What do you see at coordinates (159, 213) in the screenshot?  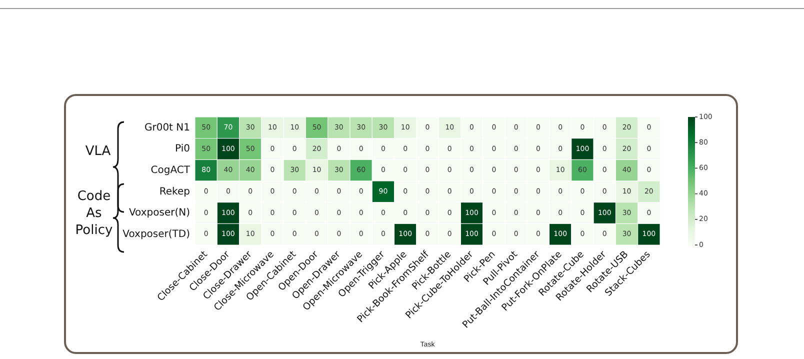 I see `y-tick-label: Voxposer(N)` at bounding box center [159, 213].